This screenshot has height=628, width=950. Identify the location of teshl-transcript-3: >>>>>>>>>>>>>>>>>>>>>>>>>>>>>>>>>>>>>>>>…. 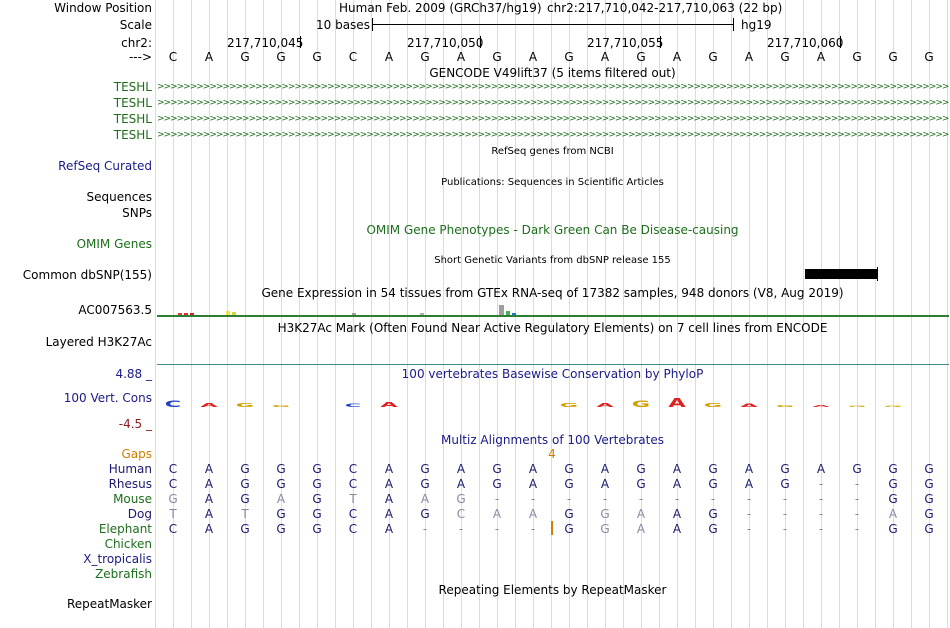
(553, 119).